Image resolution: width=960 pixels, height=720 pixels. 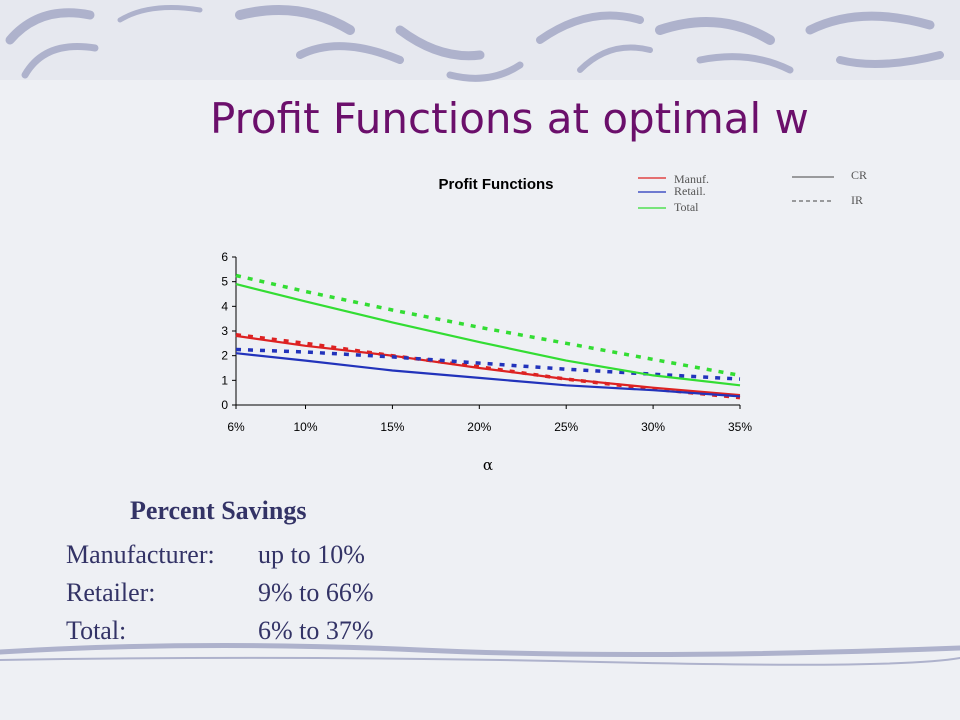 I want to click on y-tick-label: 4, so click(x=224, y=306).